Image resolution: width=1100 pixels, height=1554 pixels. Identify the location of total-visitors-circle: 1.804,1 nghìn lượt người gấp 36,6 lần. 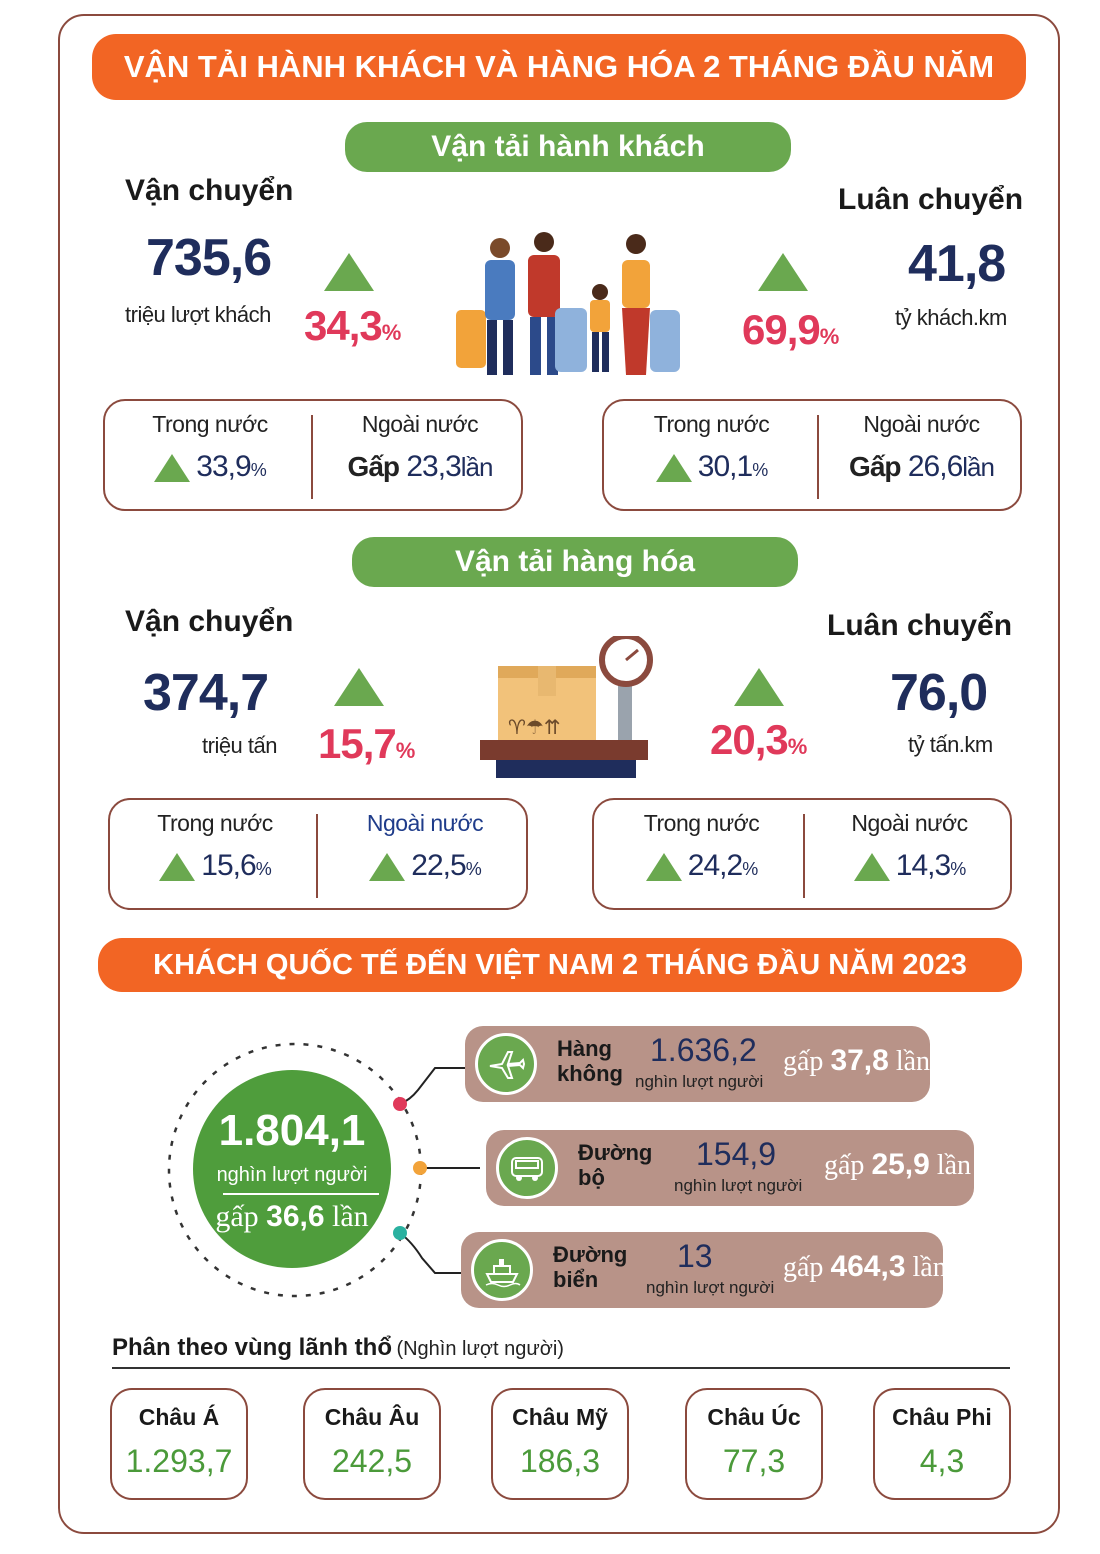
(292, 1169).